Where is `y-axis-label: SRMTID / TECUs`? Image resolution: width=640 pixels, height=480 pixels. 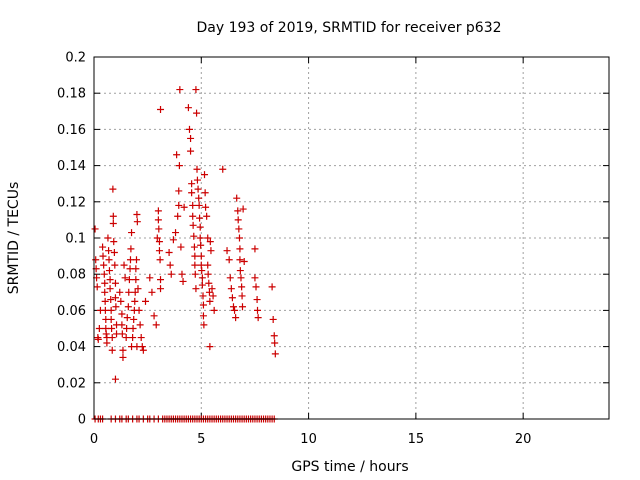
y-axis-label: SRMTID / TECUs is located at coordinates (14, 238).